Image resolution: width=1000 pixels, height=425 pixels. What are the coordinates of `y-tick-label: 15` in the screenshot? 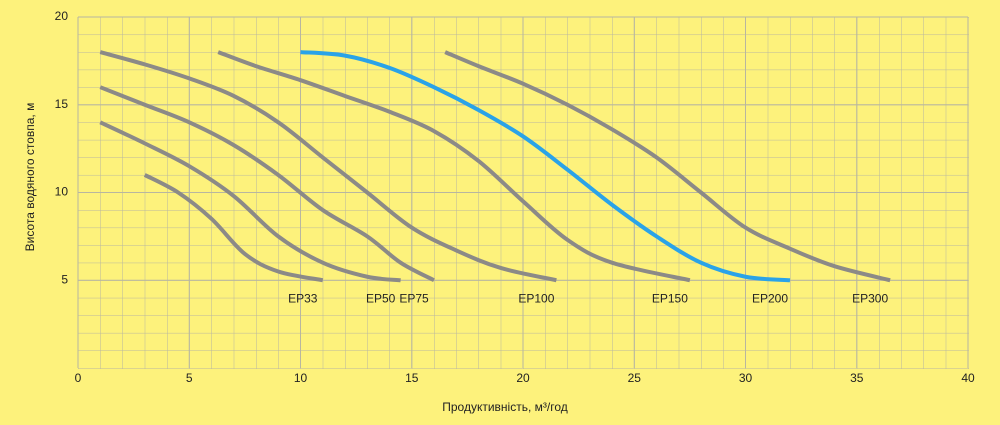 It's located at (62, 104).